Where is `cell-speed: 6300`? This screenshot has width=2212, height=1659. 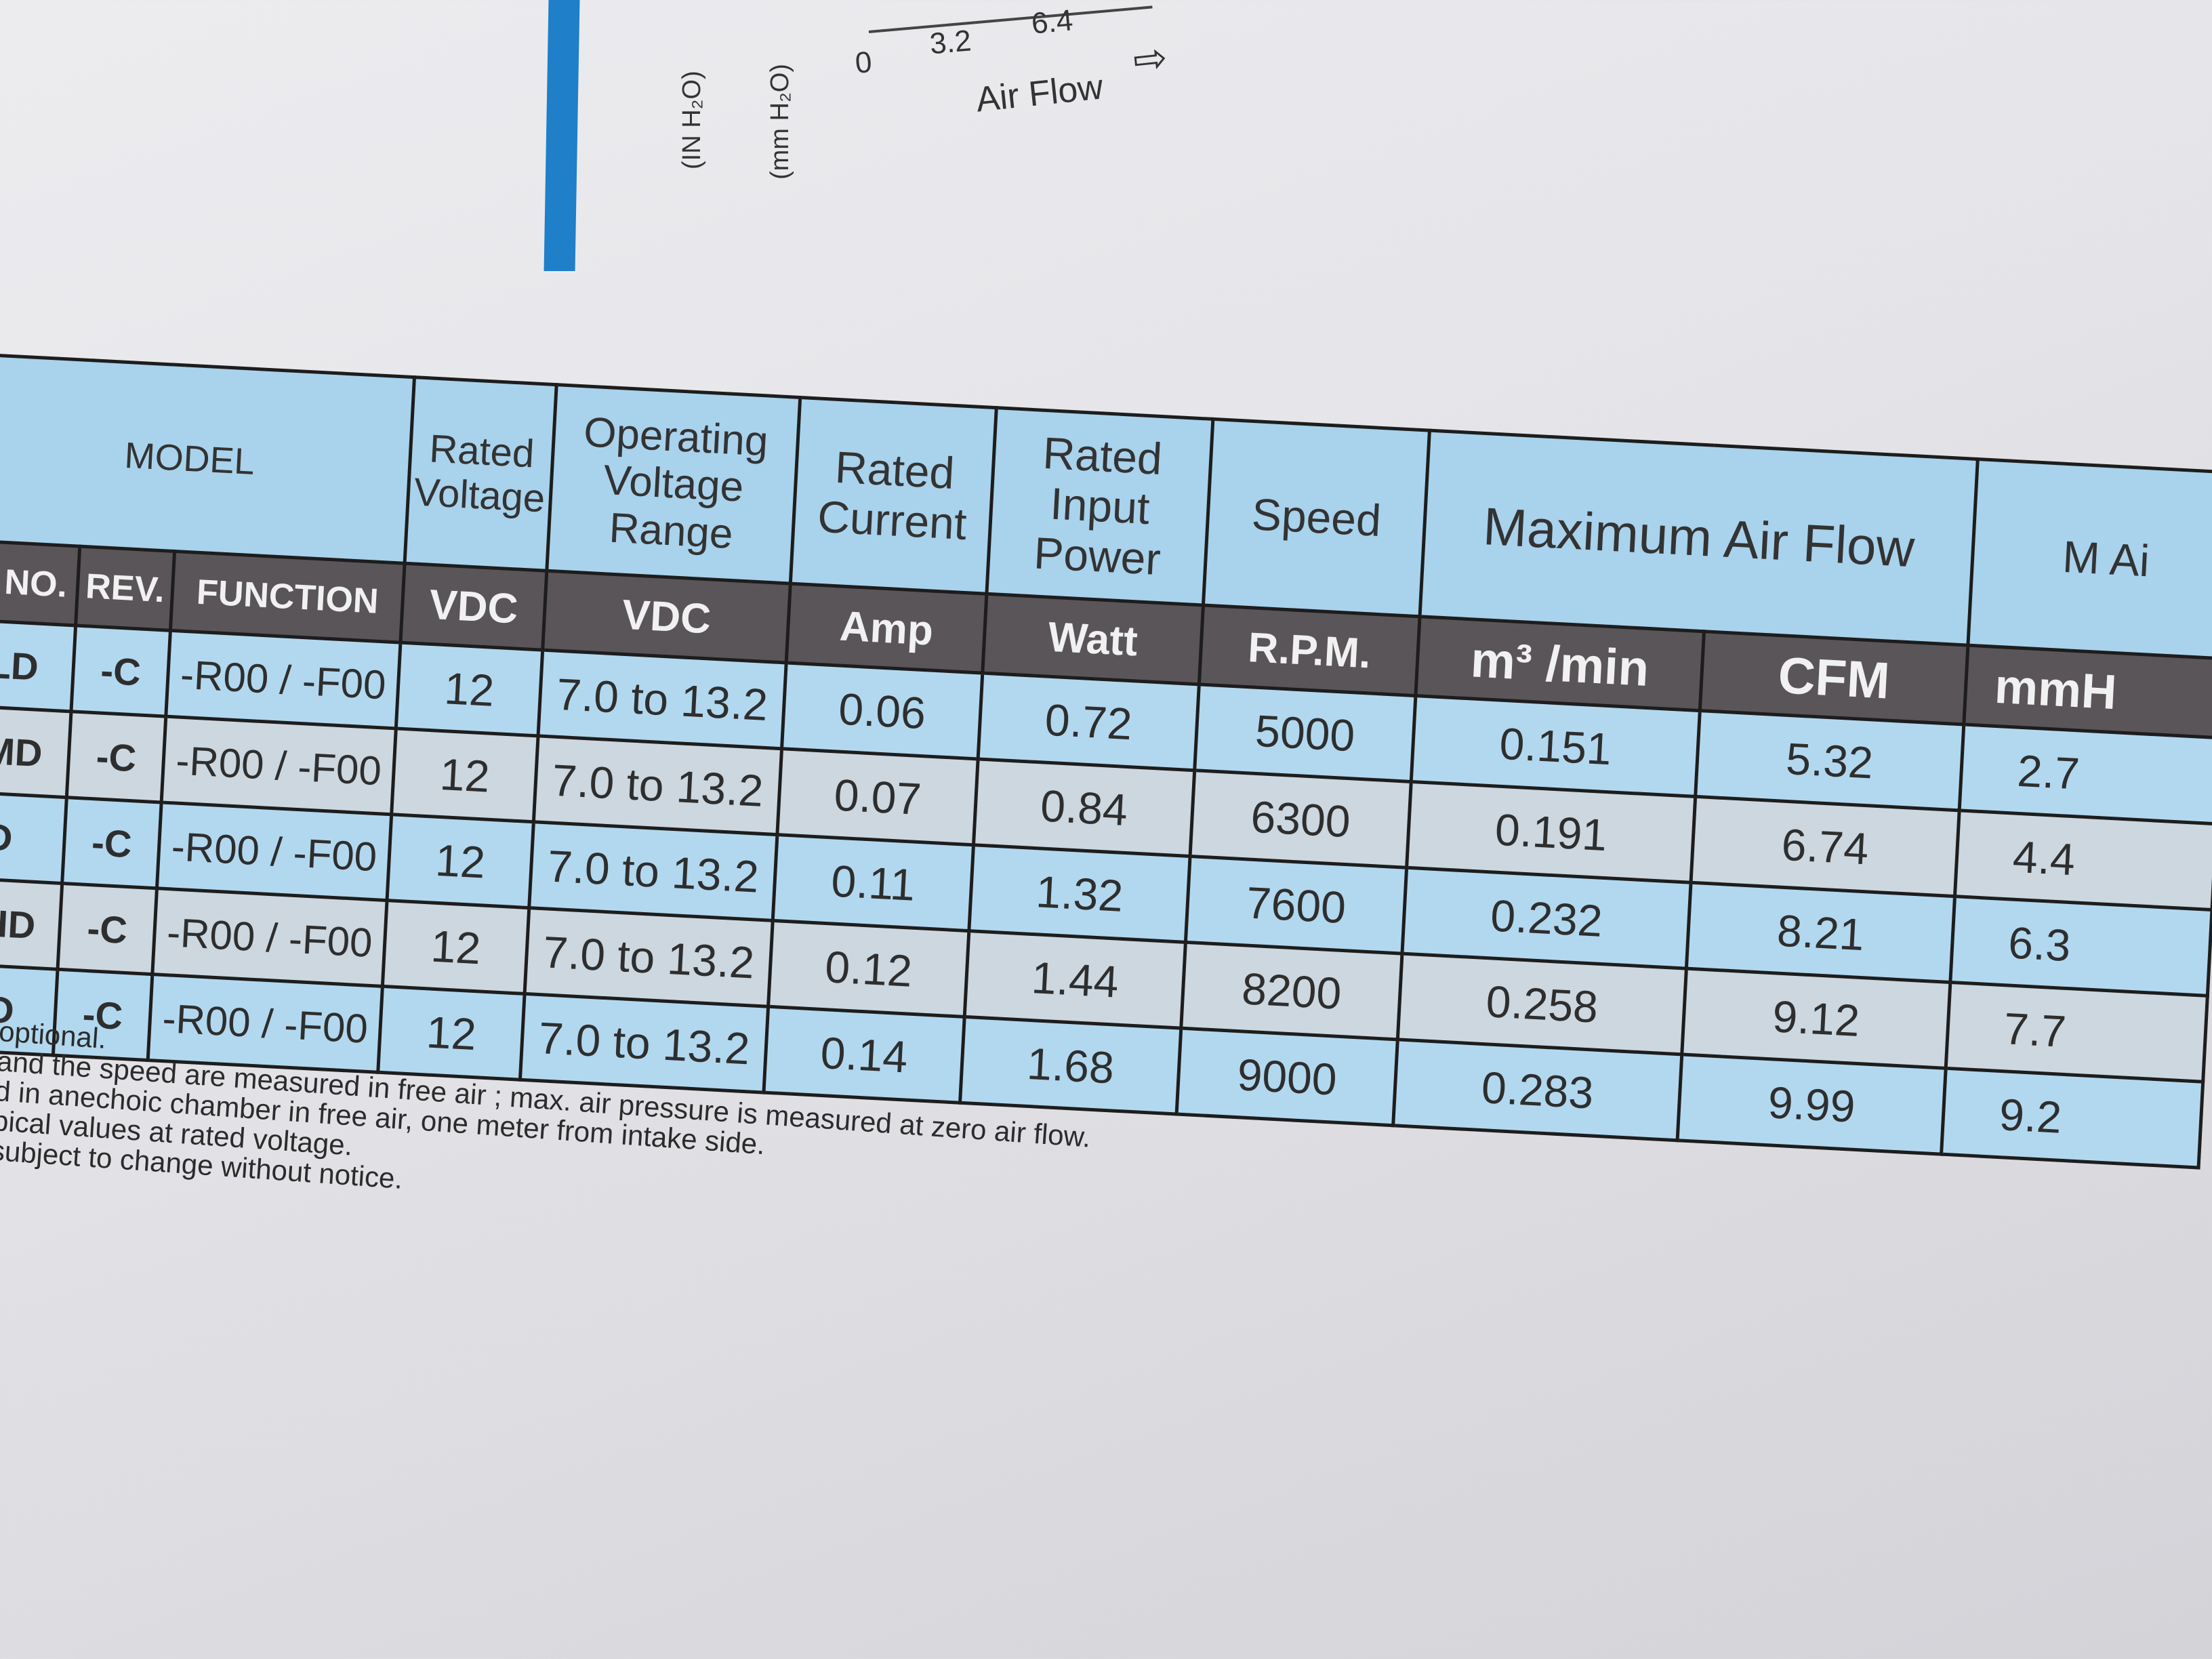 cell-speed: 6300 is located at coordinates (1301, 819).